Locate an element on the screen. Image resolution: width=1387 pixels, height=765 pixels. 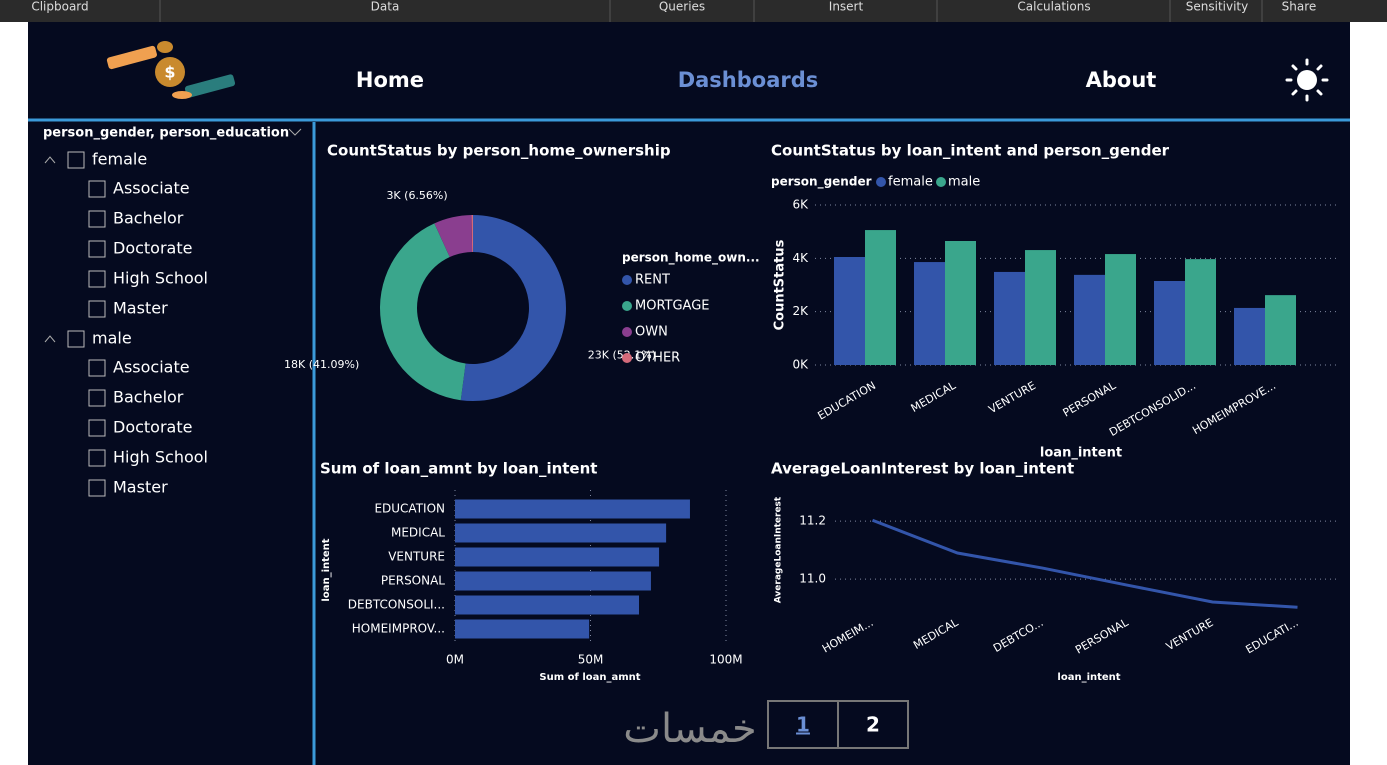
nav-link: Home is located at coordinates (390, 80).